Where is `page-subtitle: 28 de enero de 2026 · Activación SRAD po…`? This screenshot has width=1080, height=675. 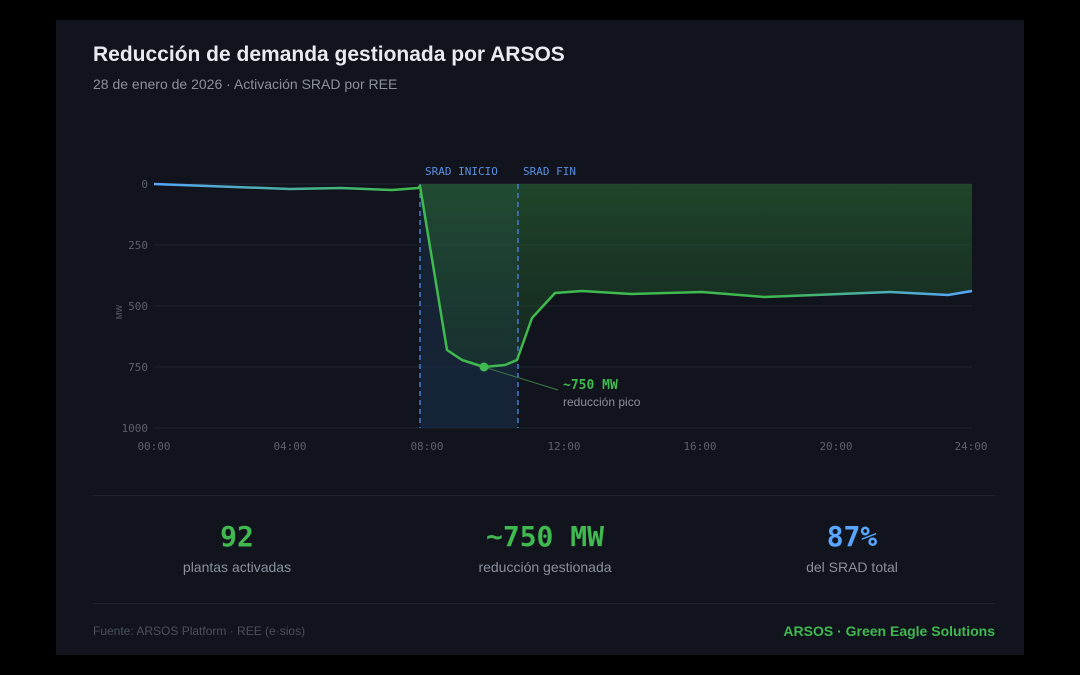
page-subtitle: 28 de enero de 2026 · Activación SRAD po… is located at coordinates (245, 84).